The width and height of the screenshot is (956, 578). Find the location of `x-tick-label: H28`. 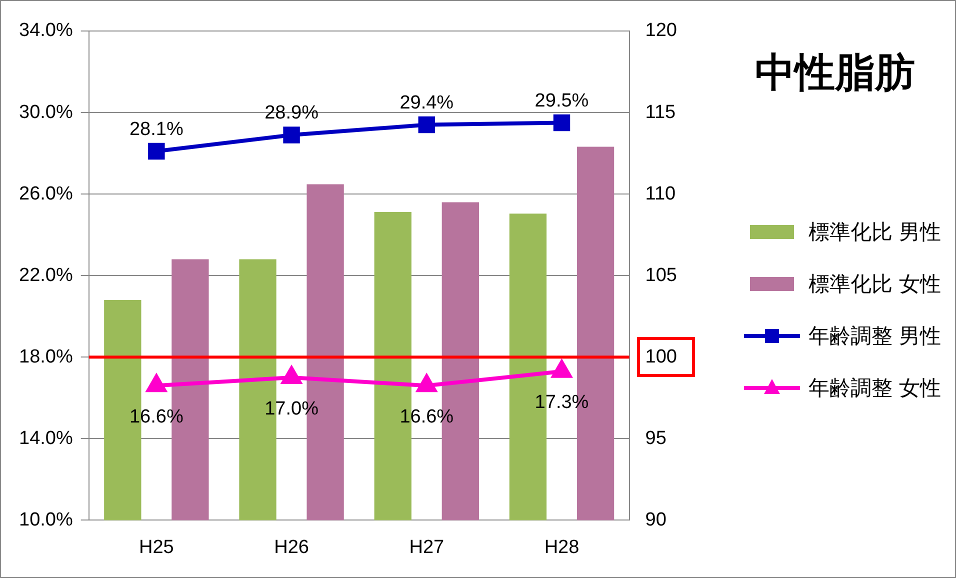

x-tick-label: H28 is located at coordinates (562, 547).